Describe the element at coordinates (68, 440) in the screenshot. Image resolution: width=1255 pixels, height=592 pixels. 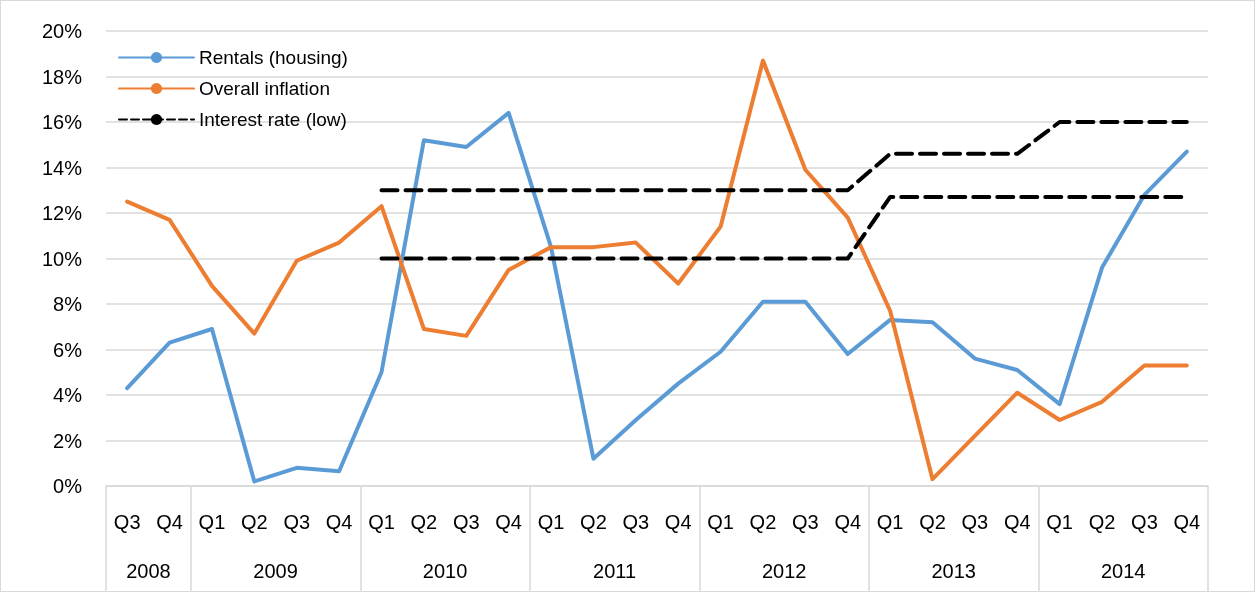
I see `y-tick-label: 2%` at that location.